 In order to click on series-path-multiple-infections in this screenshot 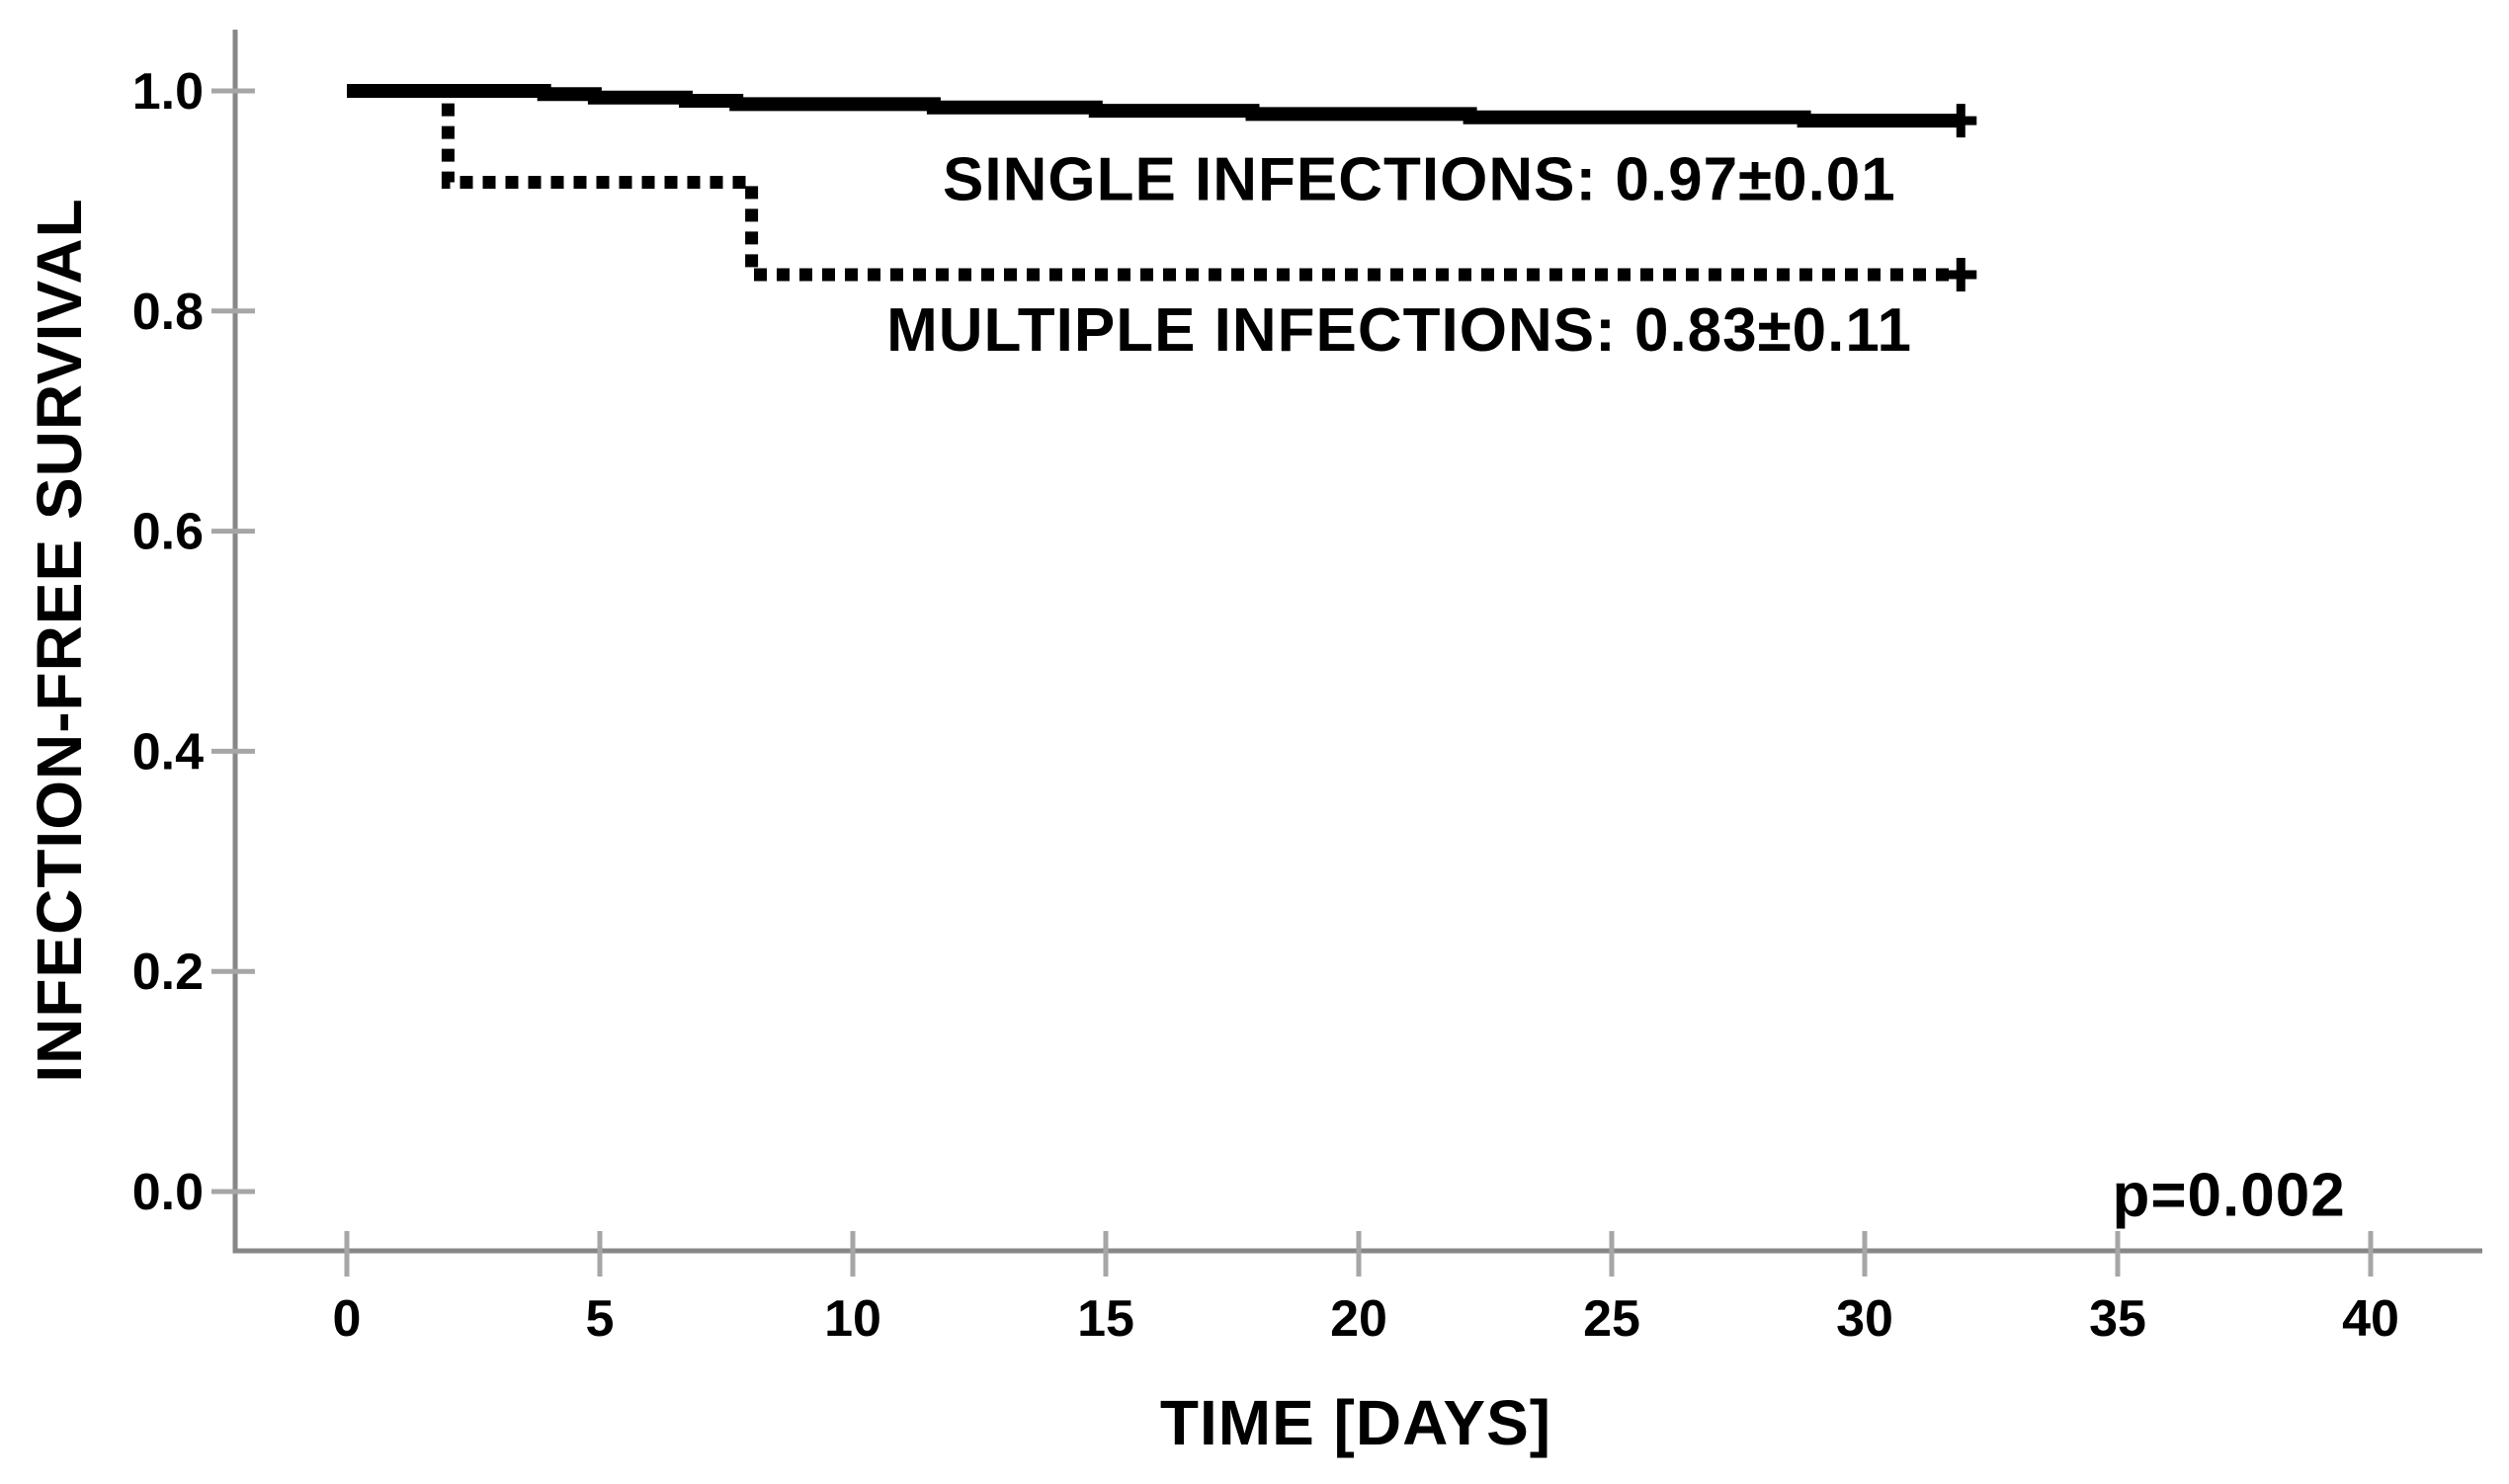, I will do `click(1154, 183)`.